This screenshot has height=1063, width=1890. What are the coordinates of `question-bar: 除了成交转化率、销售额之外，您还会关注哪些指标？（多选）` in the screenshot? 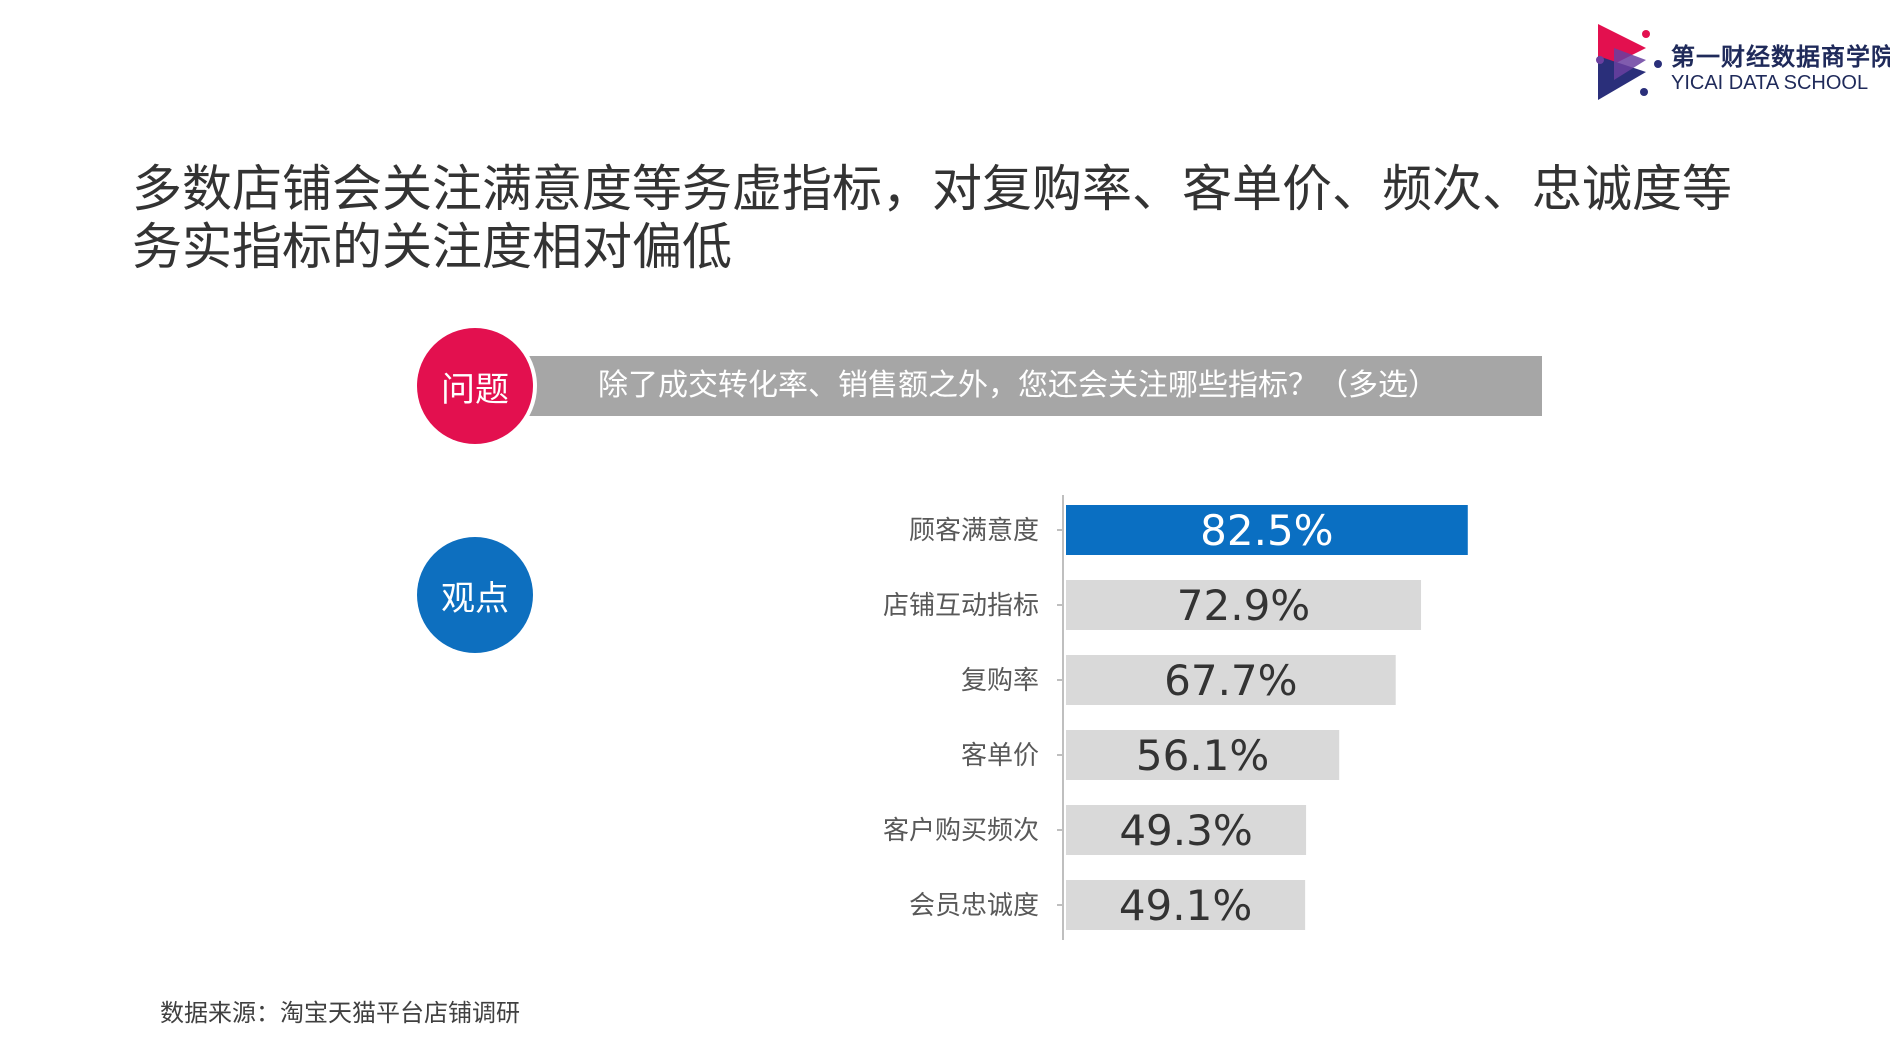 It's located at (1031, 386).